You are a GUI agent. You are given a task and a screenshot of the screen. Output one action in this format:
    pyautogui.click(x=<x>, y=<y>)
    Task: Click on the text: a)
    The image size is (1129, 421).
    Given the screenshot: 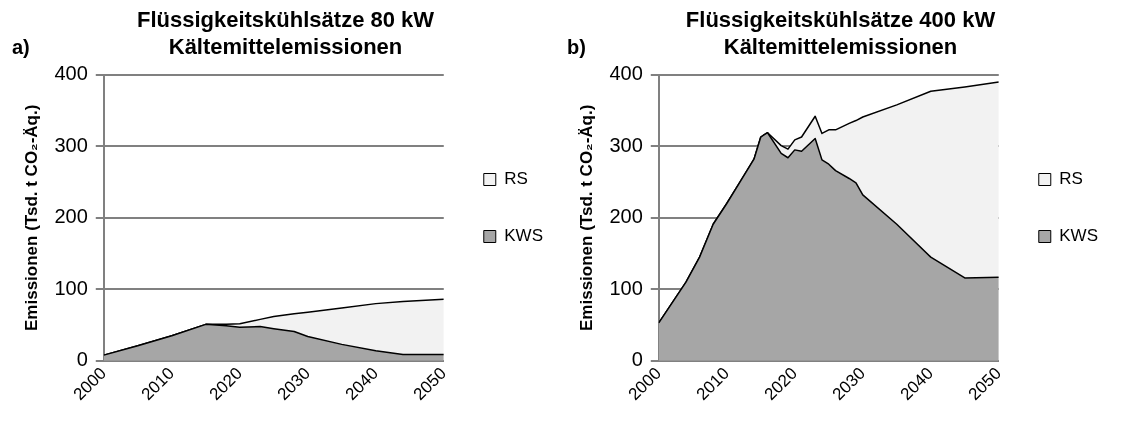 What is the action you would take?
    pyautogui.click(x=21, y=46)
    